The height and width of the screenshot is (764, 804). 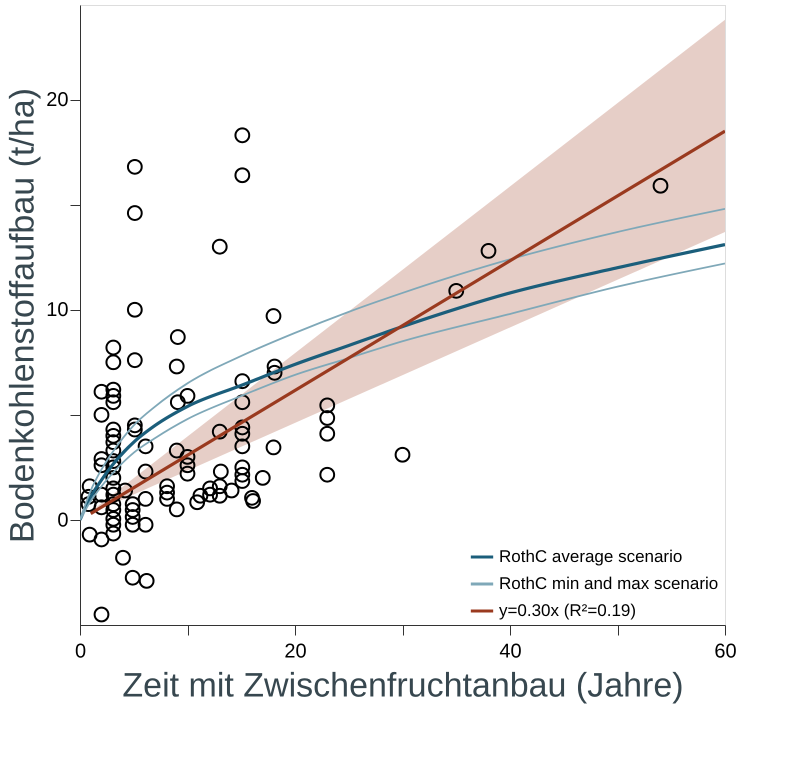 I want to click on legend-label: y=0.30x (R²=0.19), so click(x=567, y=610).